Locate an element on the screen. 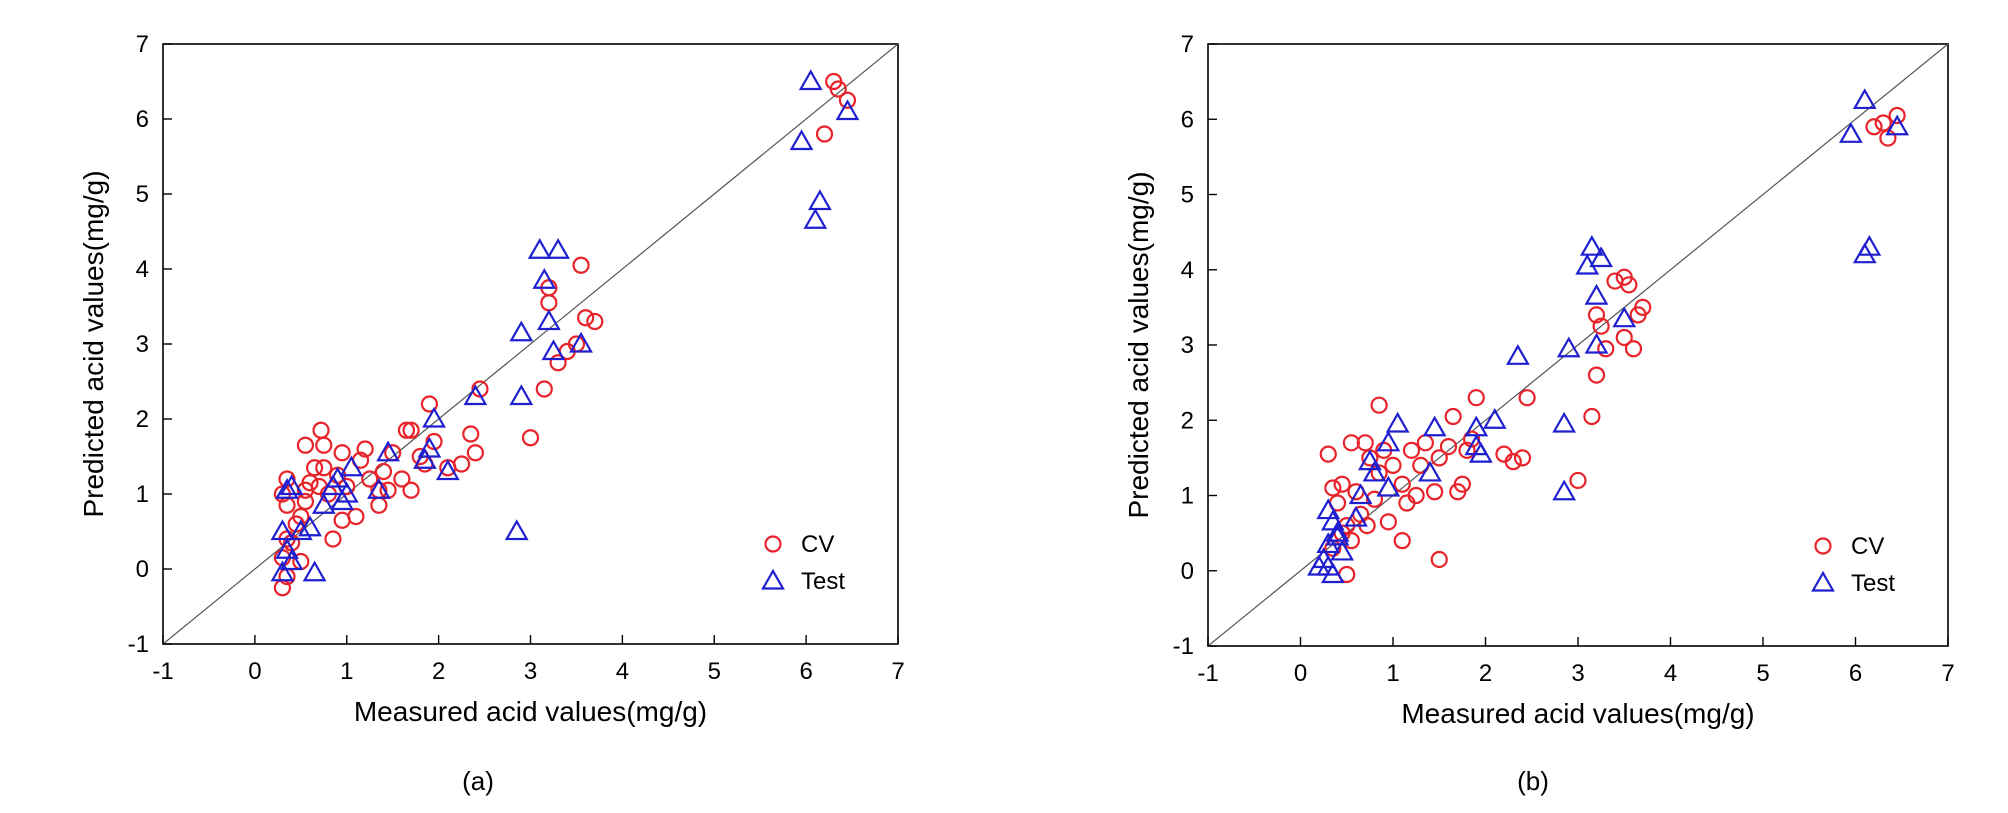 The height and width of the screenshot is (813, 2008). y-tick-label: 7 is located at coordinates (1187, 44).